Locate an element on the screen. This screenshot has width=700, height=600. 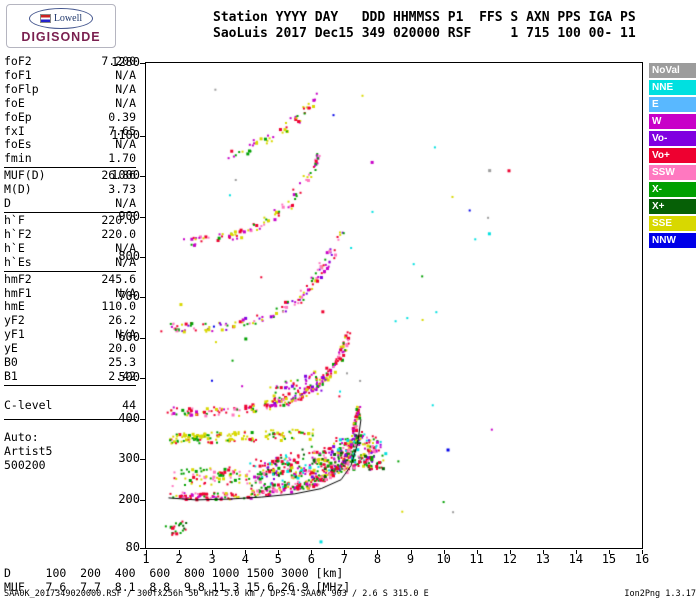
param-value: 26.86 is located at coordinates (118, 175).